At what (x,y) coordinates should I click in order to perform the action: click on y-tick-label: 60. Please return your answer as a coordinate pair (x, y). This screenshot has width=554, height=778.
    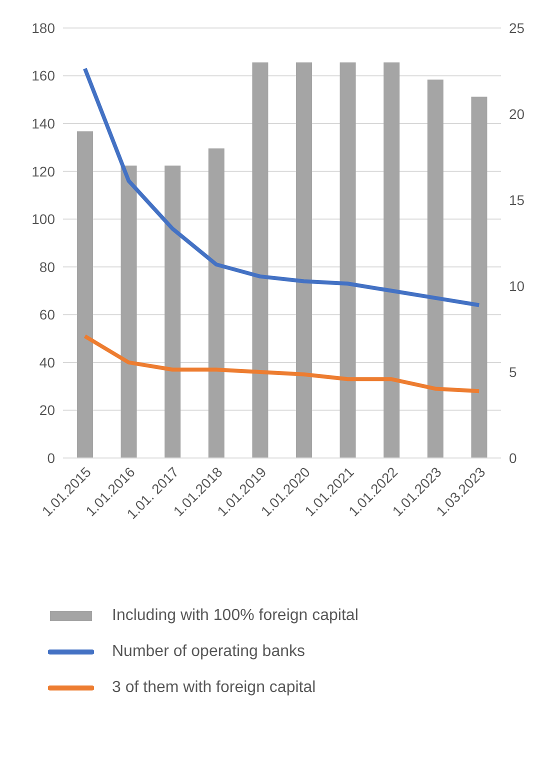
    Looking at the image, I should click on (47, 314).